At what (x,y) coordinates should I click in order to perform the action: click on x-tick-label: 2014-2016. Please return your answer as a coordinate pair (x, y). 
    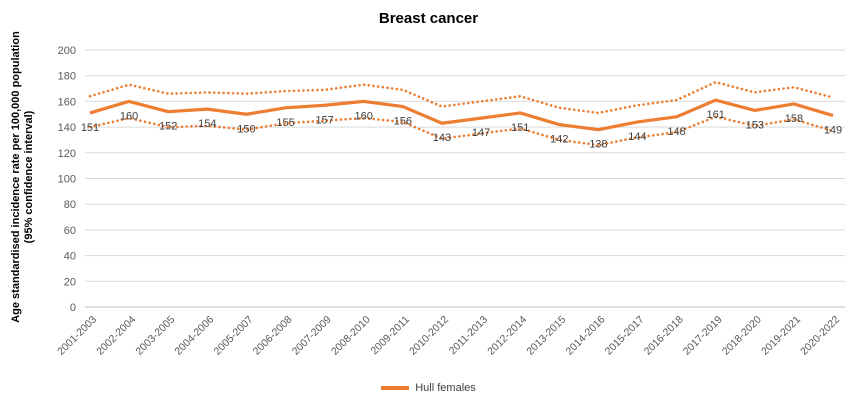
    Looking at the image, I should click on (585, 336).